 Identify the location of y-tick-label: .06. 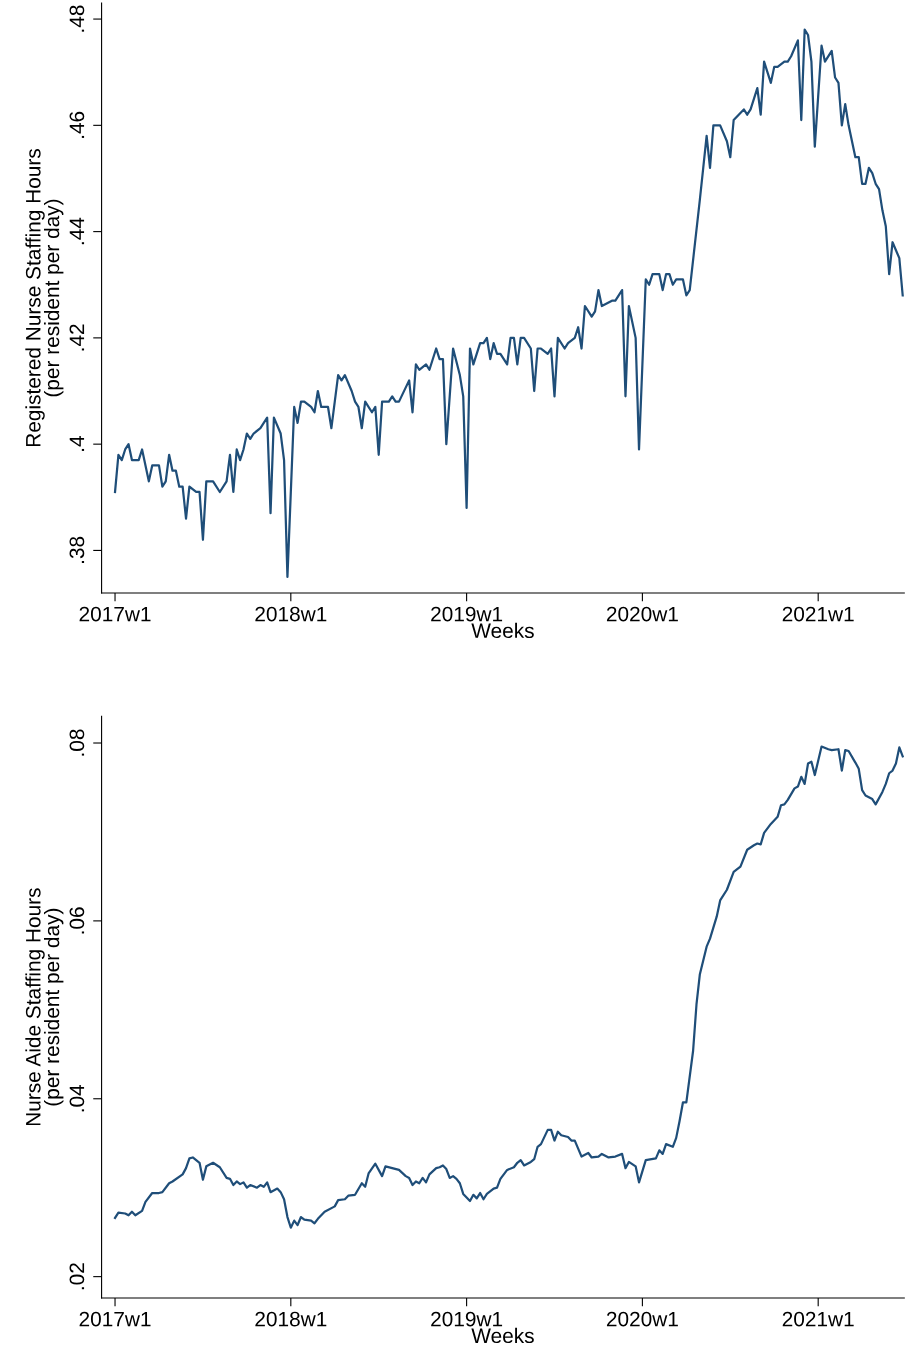
(77, 920).